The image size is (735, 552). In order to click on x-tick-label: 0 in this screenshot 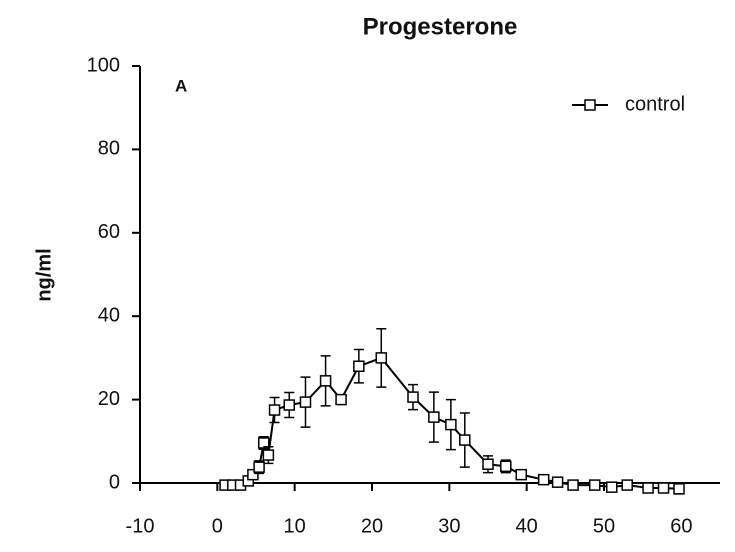, I will do `click(217, 526)`.